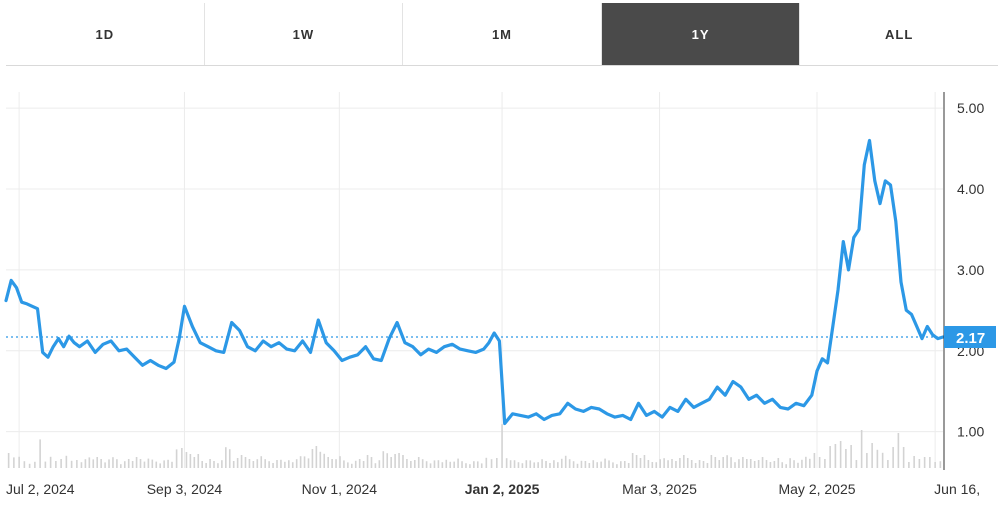  I want to click on volume-bars, so click(474, 446).